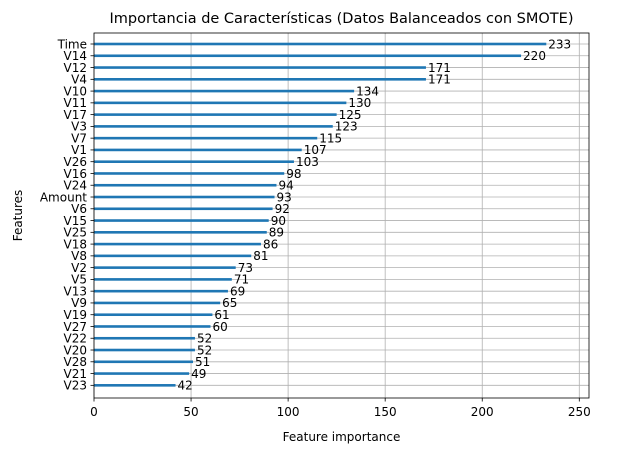 This screenshot has height=454, width=618. I want to click on y-tick-label: V15, so click(75, 221).